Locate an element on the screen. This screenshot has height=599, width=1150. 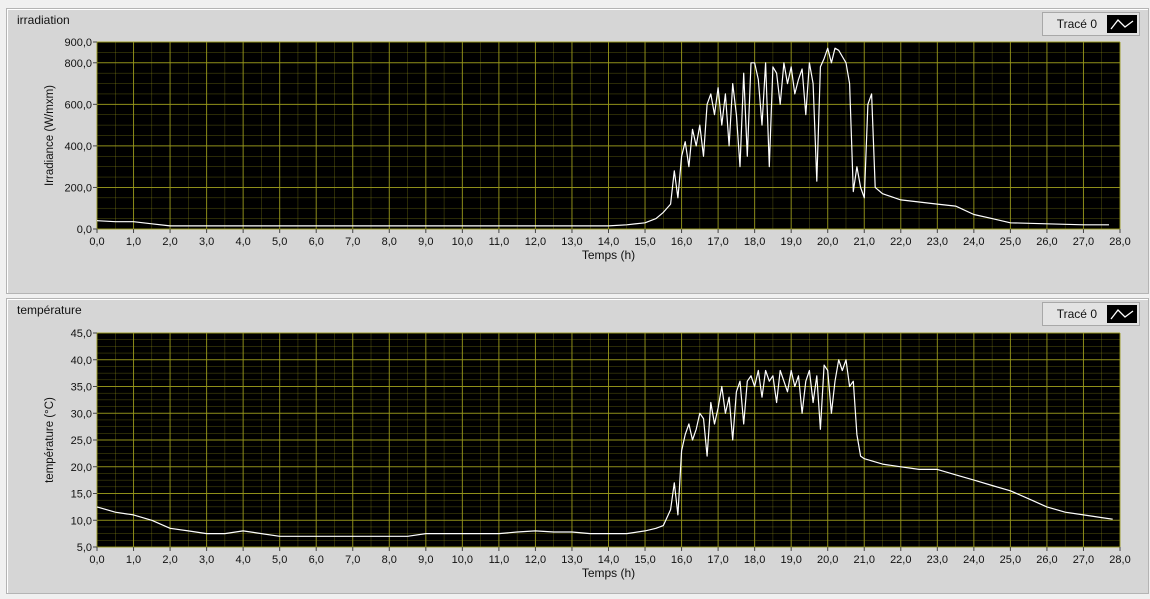
y-tick-label: 0,0 is located at coordinates (84, 230).